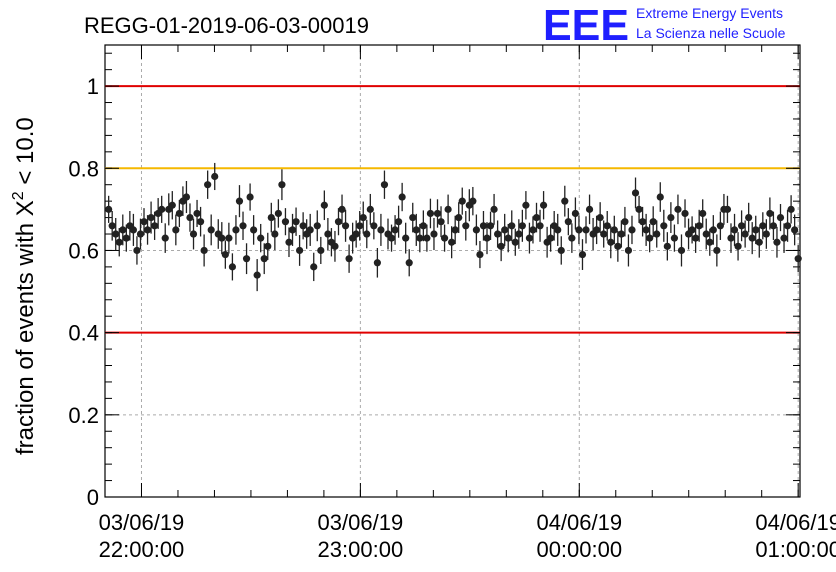 The image size is (836, 572). Describe the element at coordinates (579, 522) in the screenshot. I see `x-tick-label-date: 04/06/19` at that location.